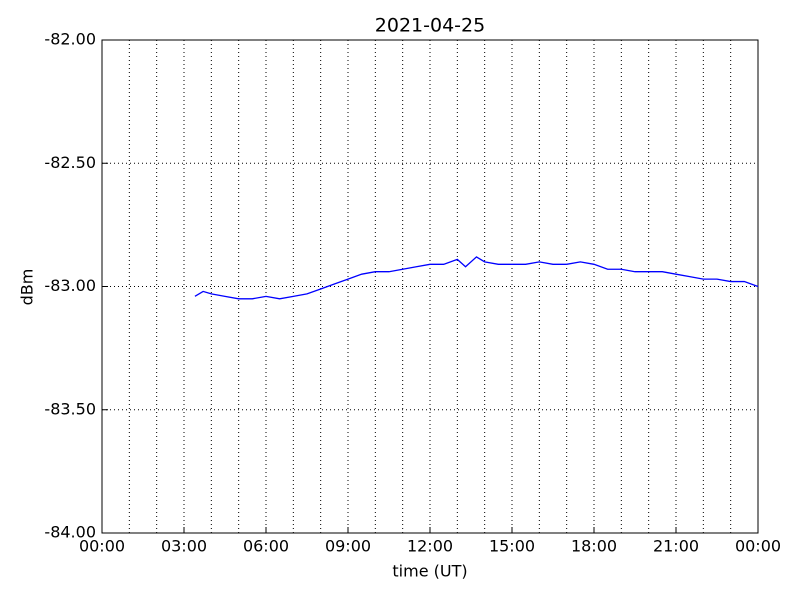 Image resolution: width=800 pixels, height=600 pixels. I want to click on y-tick-label: -83.00, so click(70, 285).